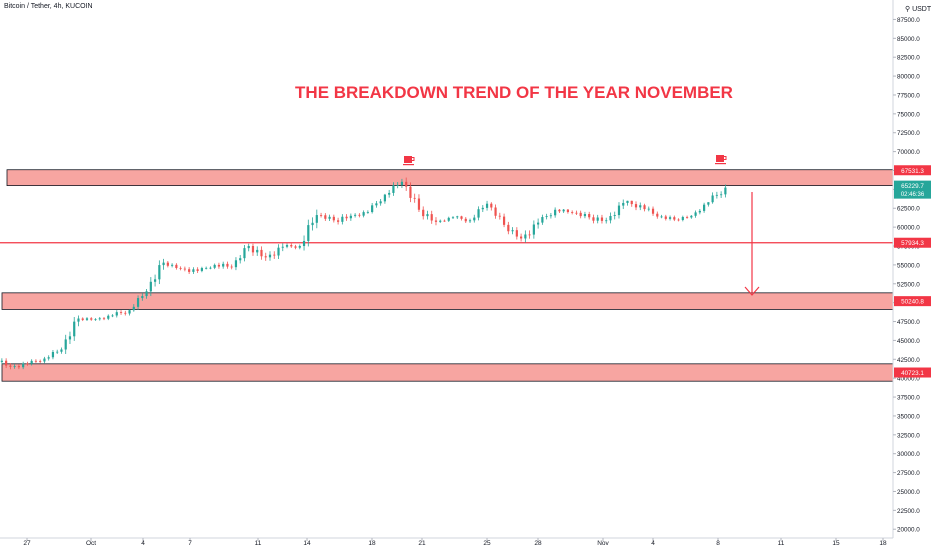 The image size is (932, 550). I want to click on y-tick-label: 25000.0, so click(908, 492).